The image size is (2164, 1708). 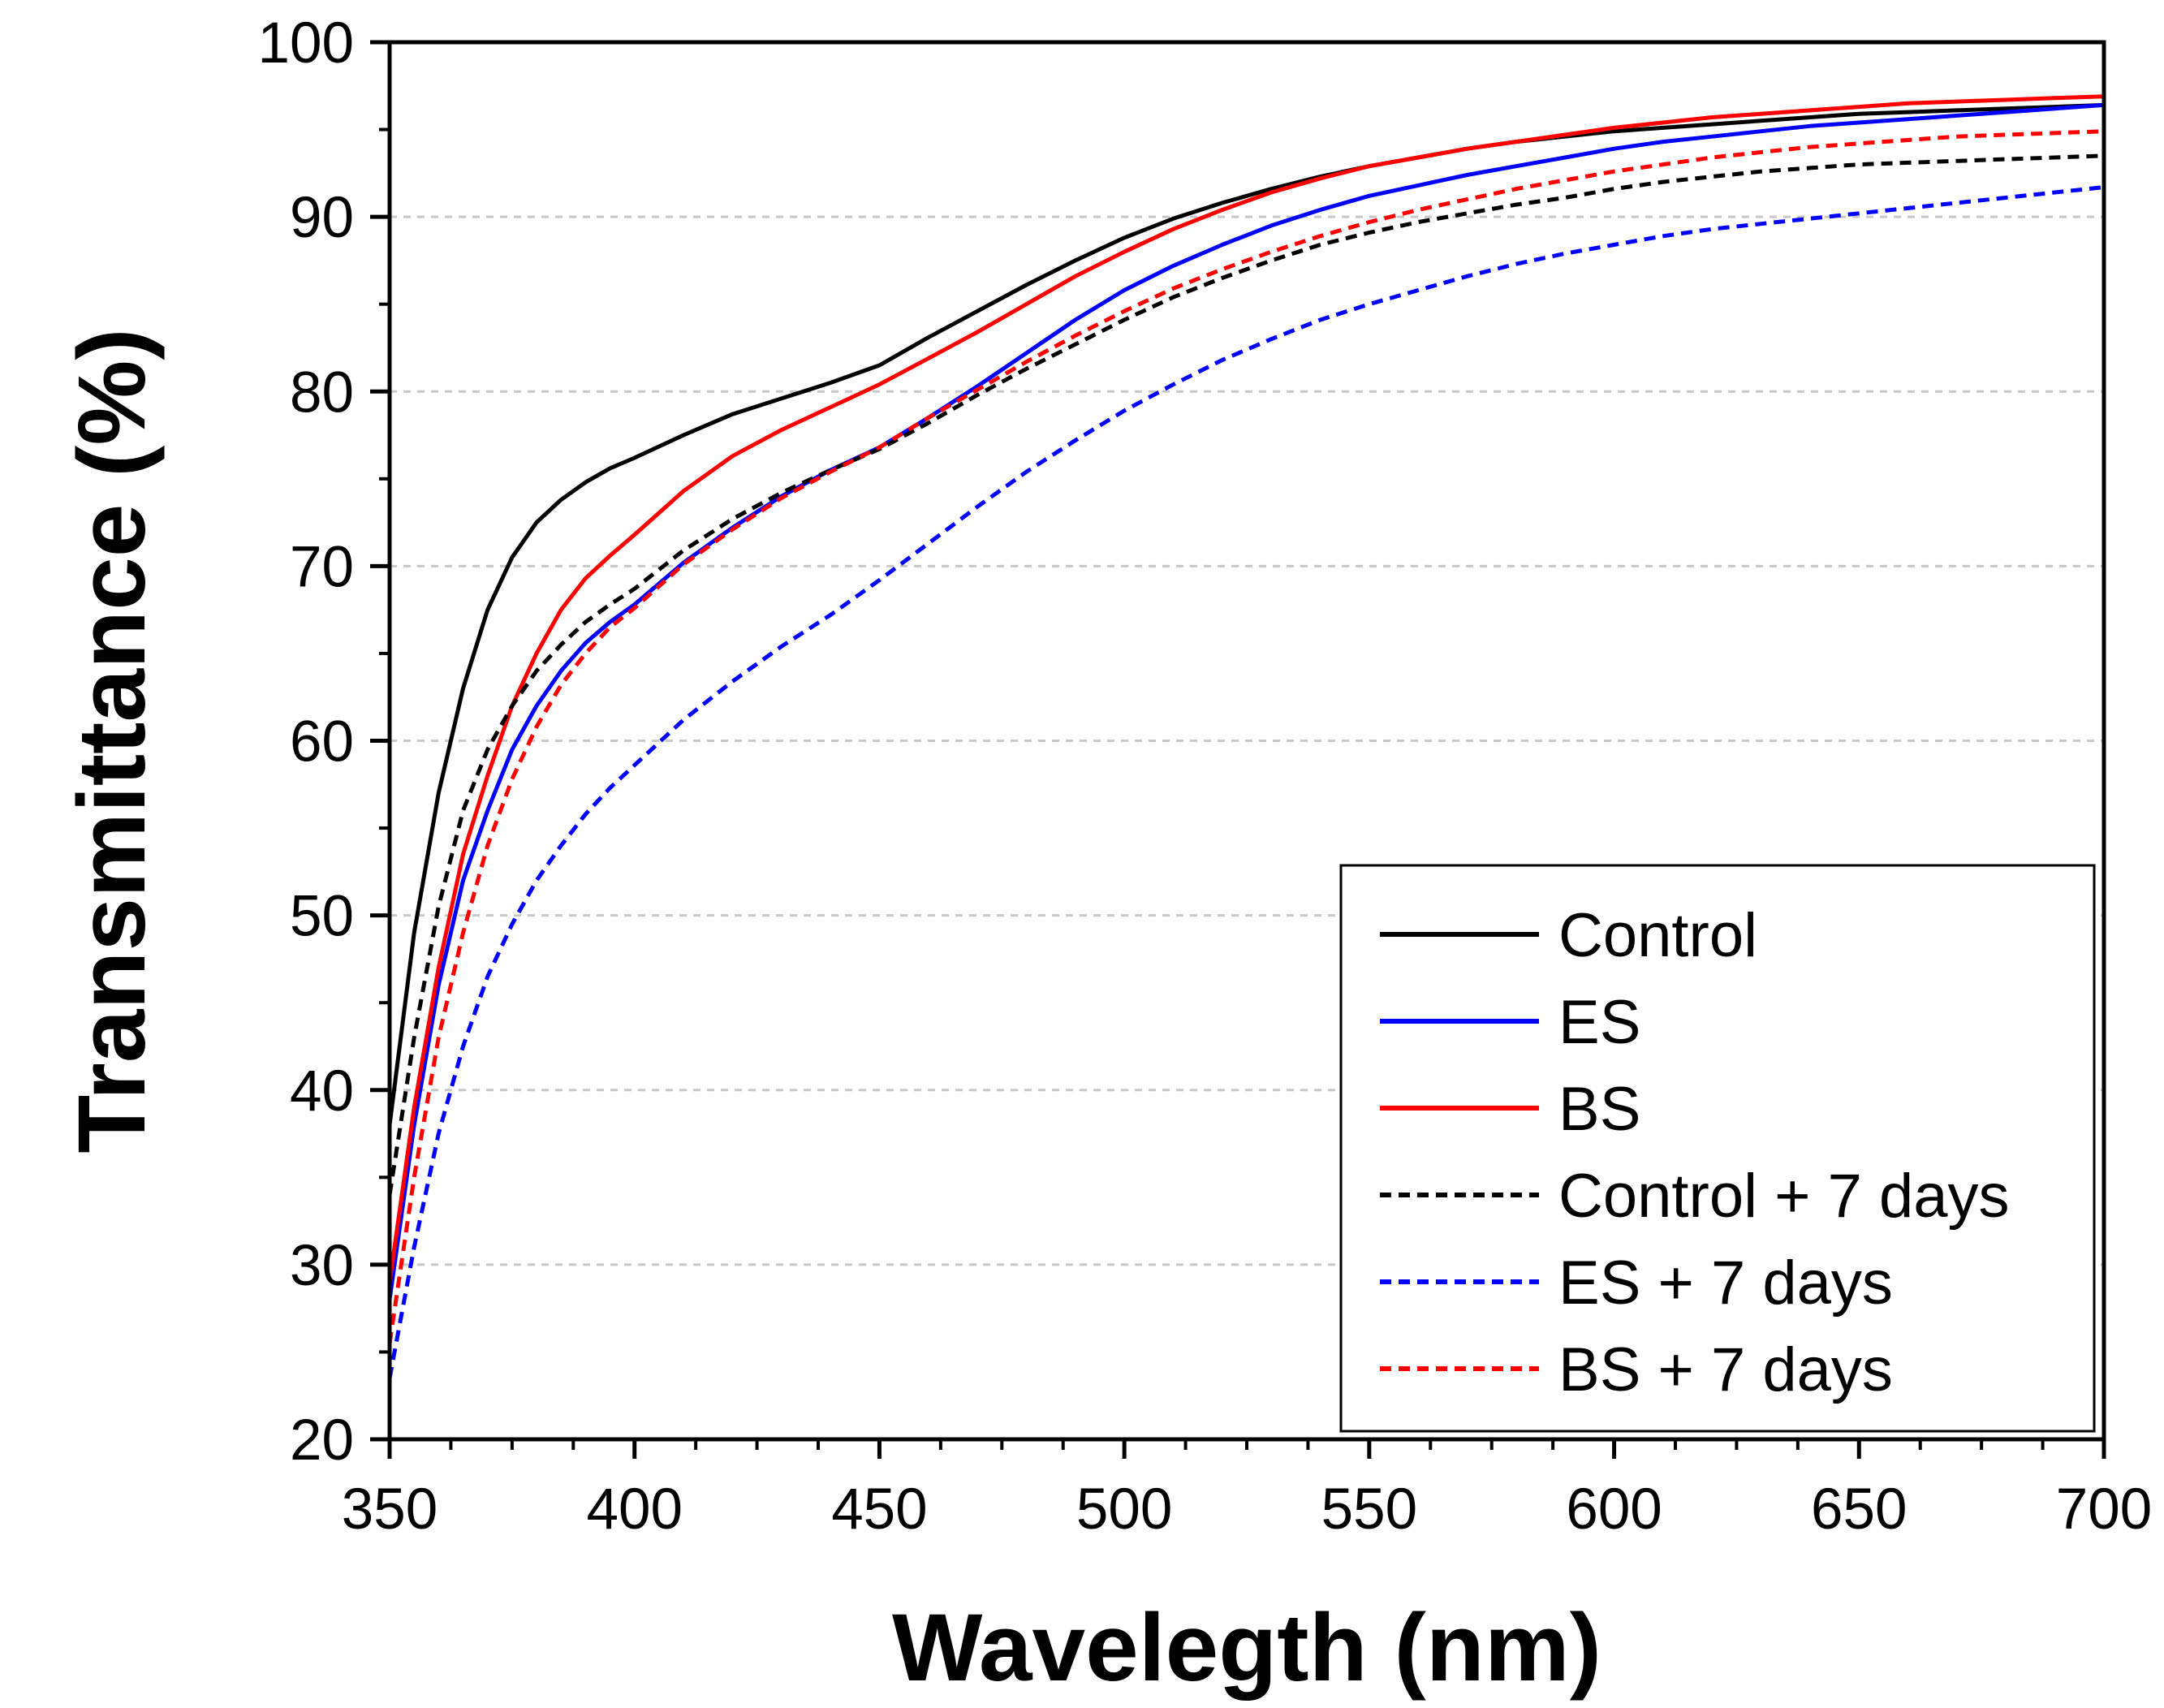 I want to click on legend-label: Control, so click(x=1657, y=935).